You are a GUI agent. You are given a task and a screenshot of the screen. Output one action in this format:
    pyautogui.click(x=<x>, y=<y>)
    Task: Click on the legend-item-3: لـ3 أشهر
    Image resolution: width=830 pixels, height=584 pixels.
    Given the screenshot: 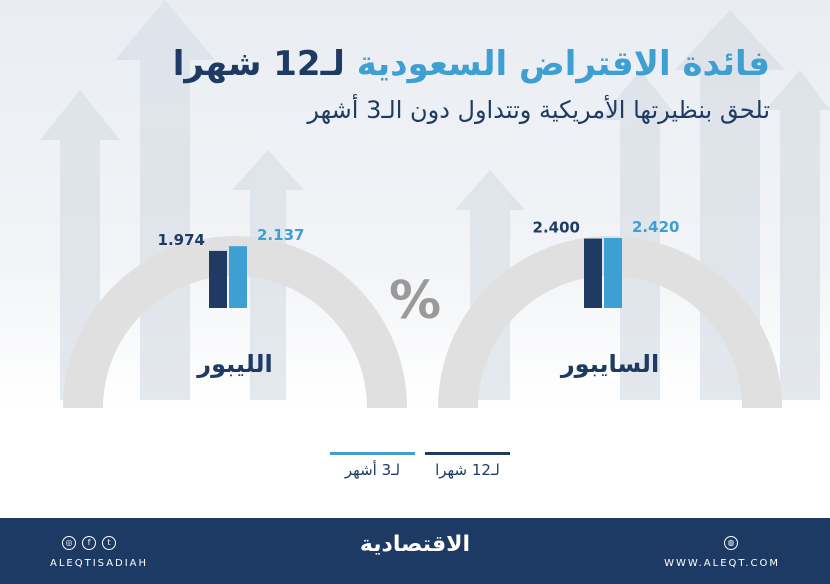 What is the action you would take?
    pyautogui.click(x=372, y=472)
    